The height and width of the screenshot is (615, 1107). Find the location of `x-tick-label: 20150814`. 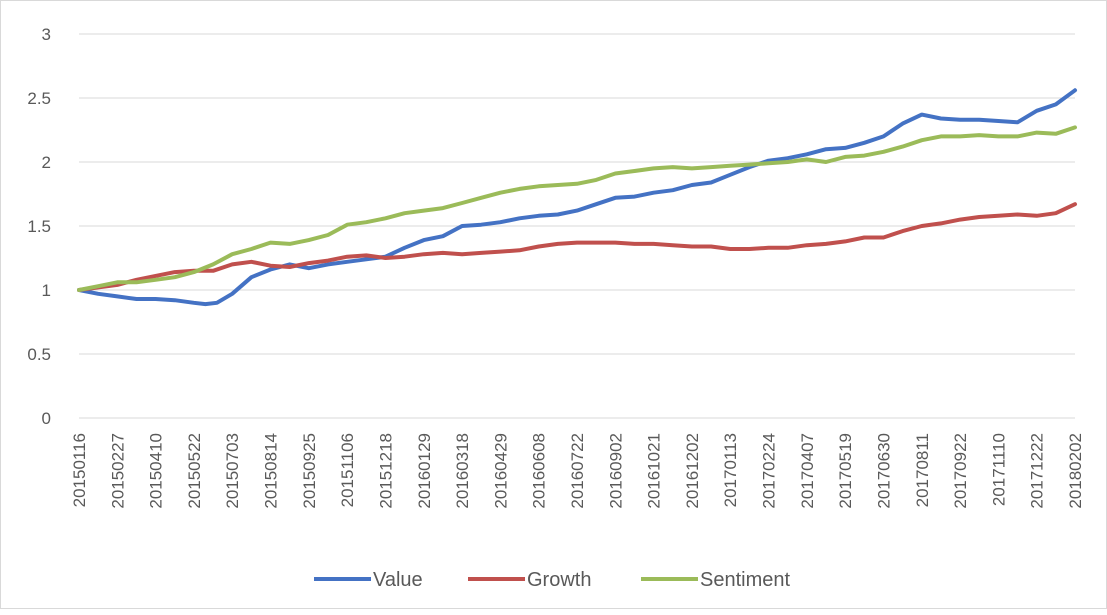

x-tick-label: 20150814 is located at coordinates (271, 471).